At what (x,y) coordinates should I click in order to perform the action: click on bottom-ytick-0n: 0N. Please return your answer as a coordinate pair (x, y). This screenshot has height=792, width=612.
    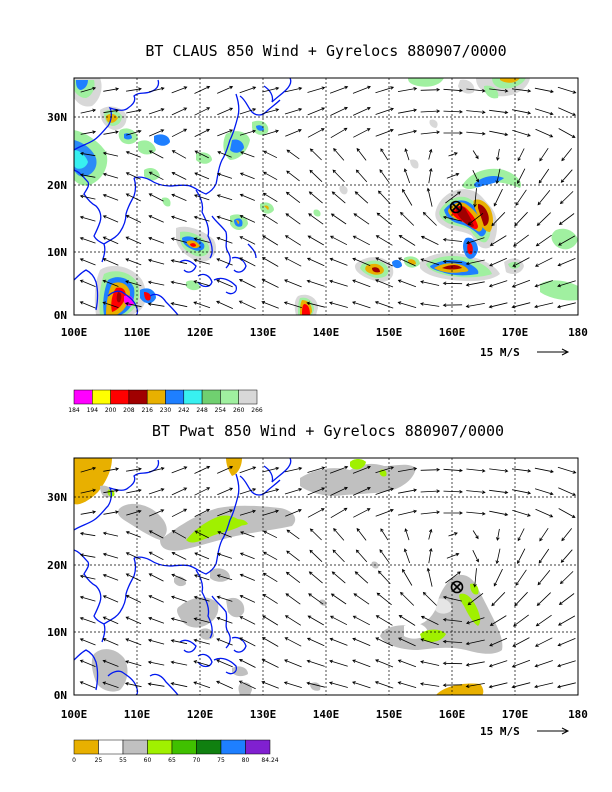
    Looking at the image, I should click on (60, 695).